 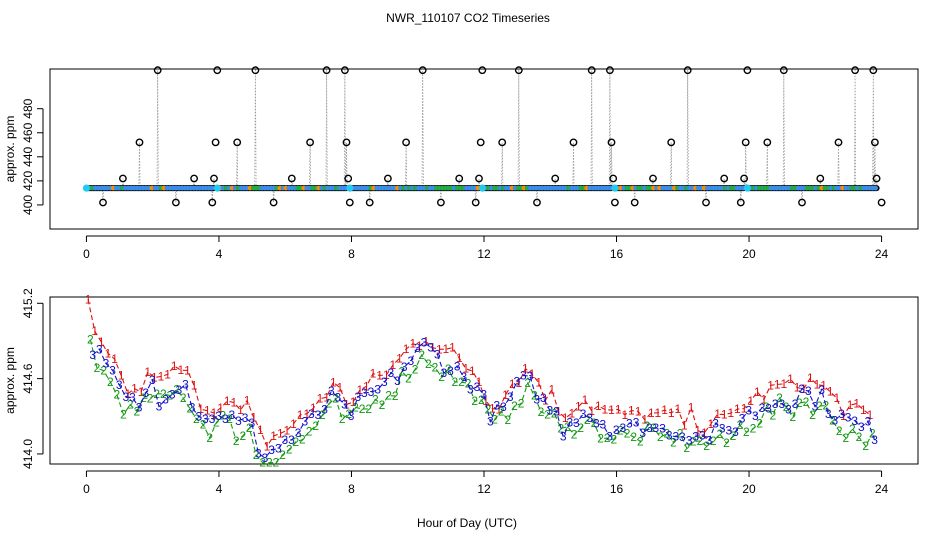 I want to click on bottom-y-tick-label: 414.0, so click(x=28, y=454).